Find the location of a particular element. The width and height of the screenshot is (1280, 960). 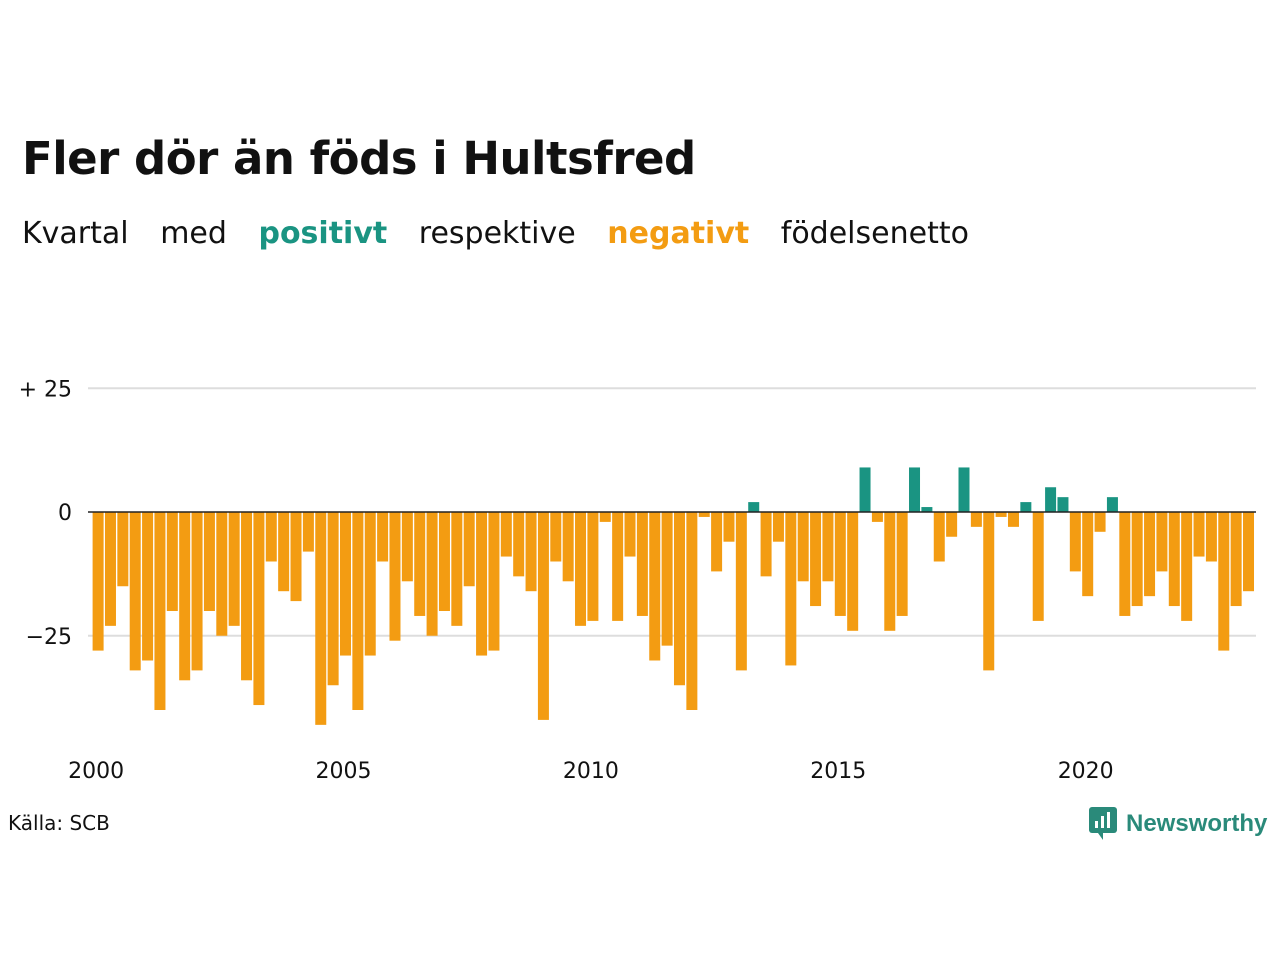

subtitle-word-kvartal: Kvartal is located at coordinates (75, 233).